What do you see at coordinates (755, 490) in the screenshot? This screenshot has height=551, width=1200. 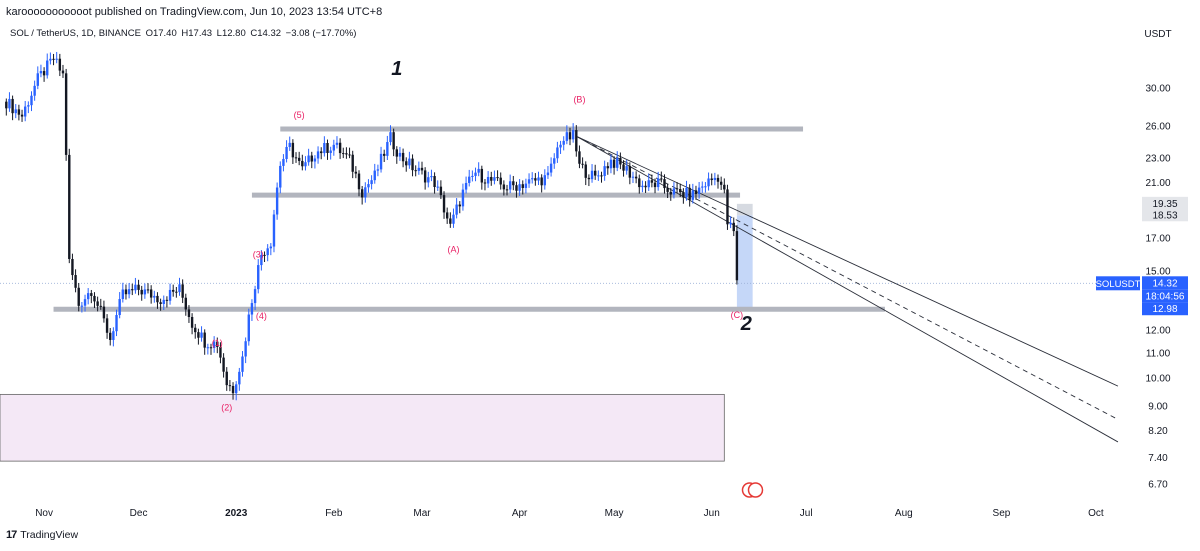 I see `event-marker-icon` at bounding box center [755, 490].